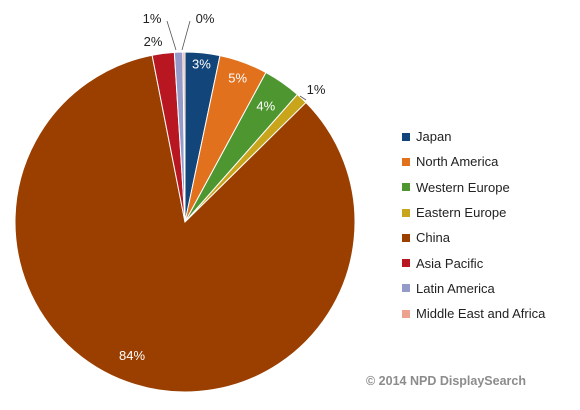 The image size is (580, 410). I want to click on data-label-asia-pacific: 2%, so click(153, 41).